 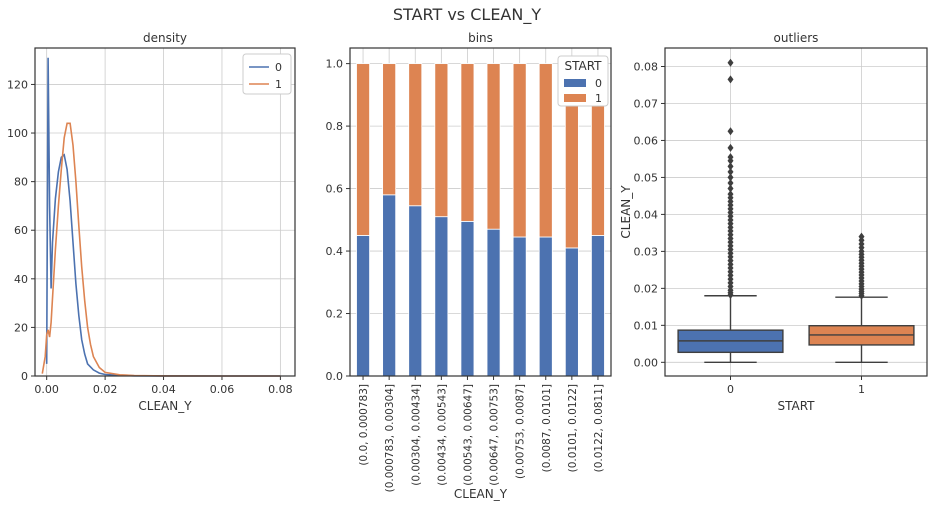 What do you see at coordinates (21, 327) in the screenshot?
I see `y-tick-label: 20` at bounding box center [21, 327].